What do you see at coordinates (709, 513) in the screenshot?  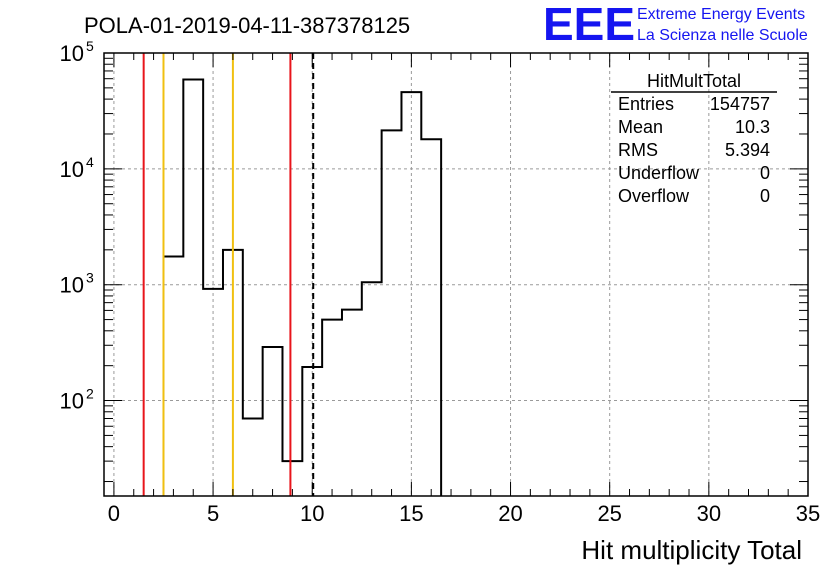 I see `x-tick-label: 30` at bounding box center [709, 513].